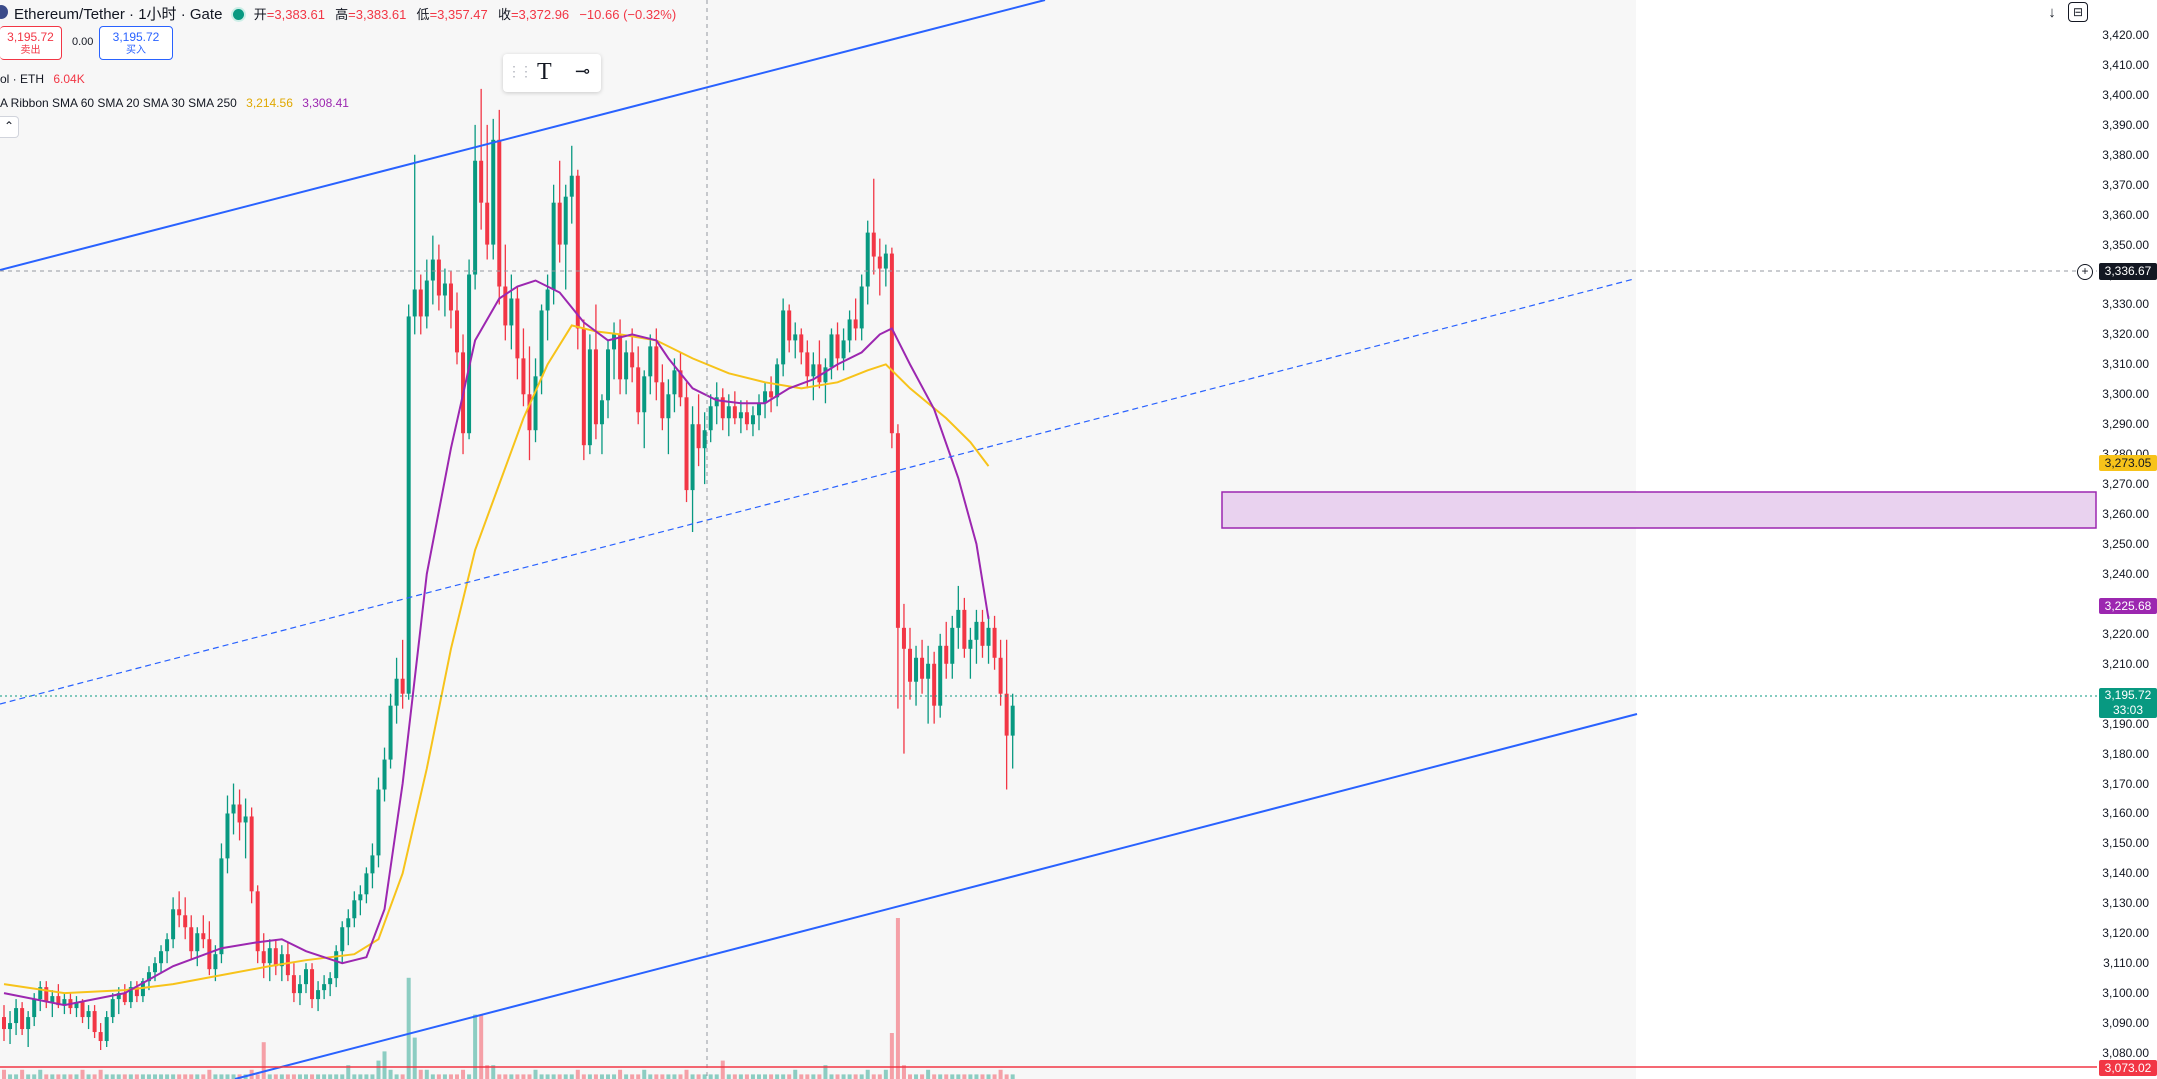 This screenshot has width=2157, height=1079. What do you see at coordinates (2125, 753) in the screenshot?
I see `price-axis-label: 3,180.00` at bounding box center [2125, 753].